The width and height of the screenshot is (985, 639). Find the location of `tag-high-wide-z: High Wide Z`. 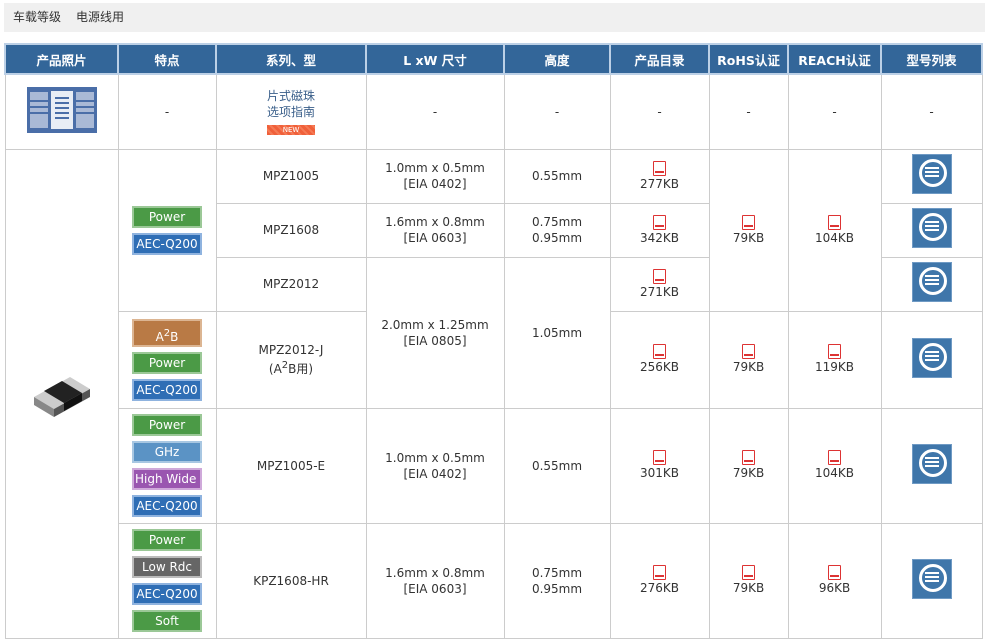

tag-high-wide-z: High Wide Z is located at coordinates (167, 479).